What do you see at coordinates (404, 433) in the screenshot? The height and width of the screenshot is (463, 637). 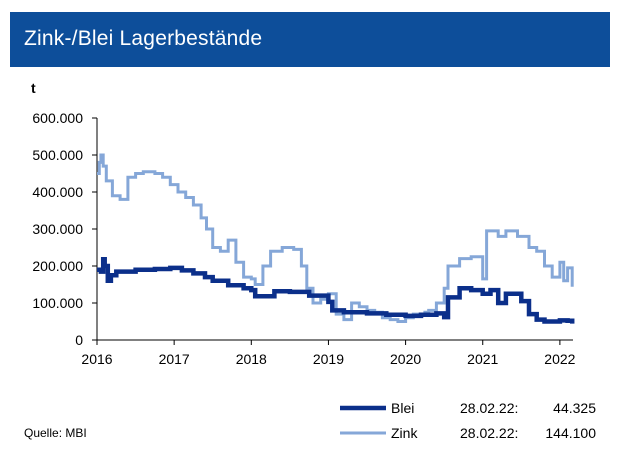 I see `legend-label-zink: Zink` at bounding box center [404, 433].